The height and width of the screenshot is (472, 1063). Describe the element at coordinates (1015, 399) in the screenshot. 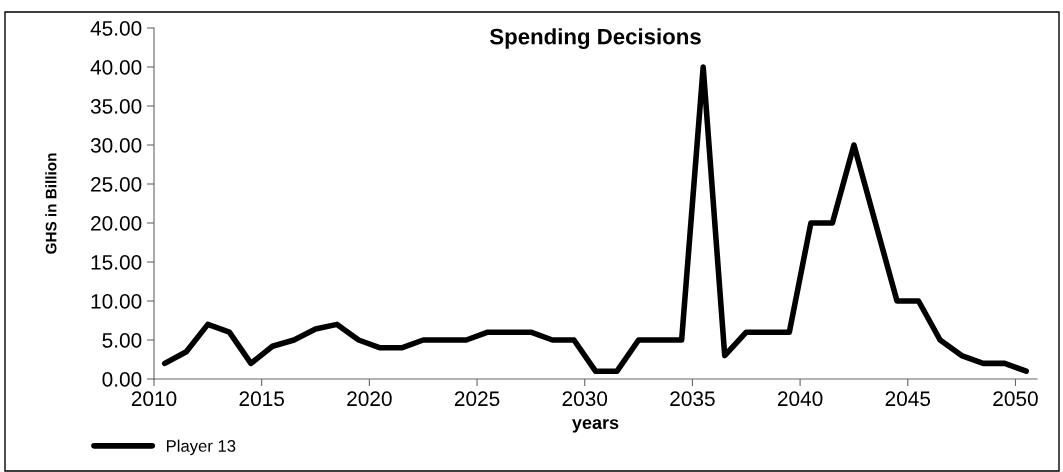

I see `x-tick-label: 2050` at that location.